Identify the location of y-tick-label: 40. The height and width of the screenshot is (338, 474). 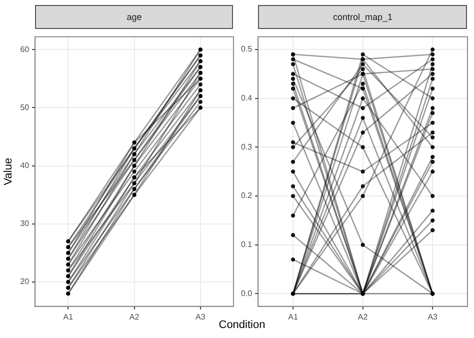
(25, 165).